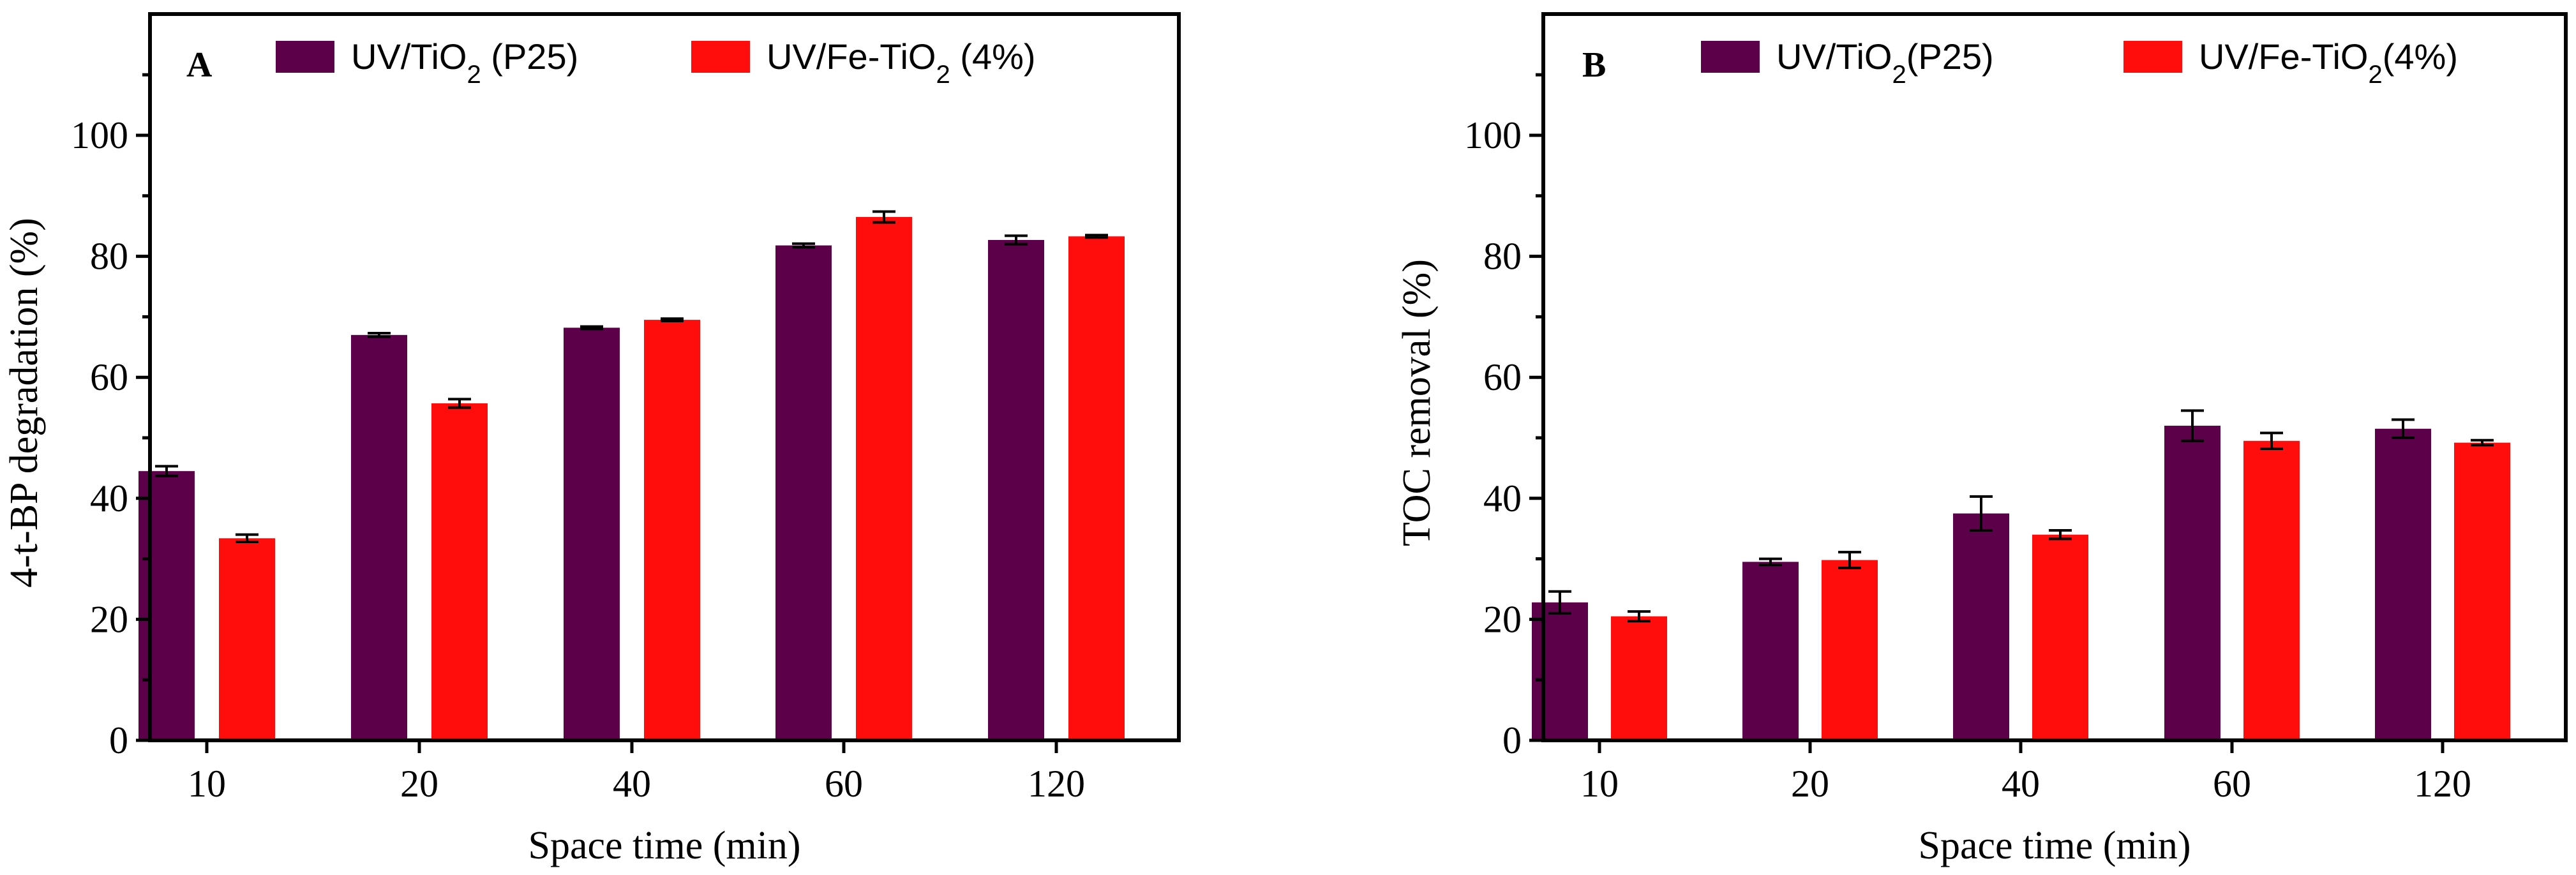  What do you see at coordinates (99, 135) in the screenshot?
I see `y-tick-label-A-100: 100` at bounding box center [99, 135].